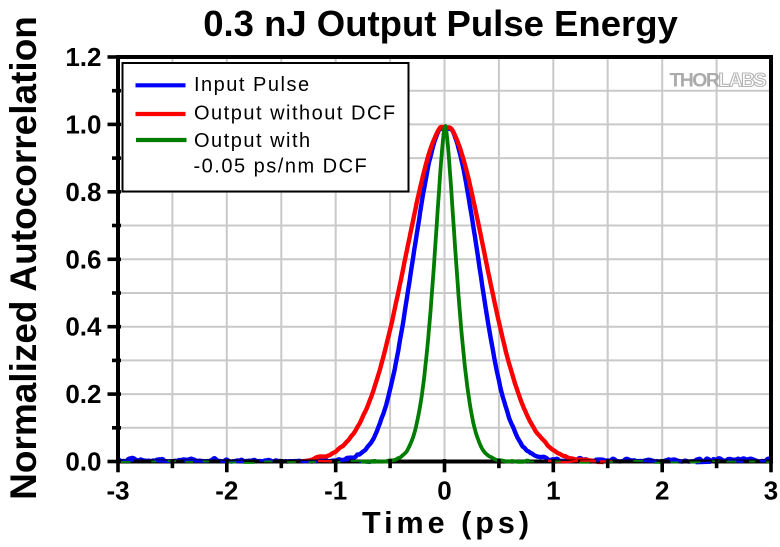 Image resolution: width=780 pixels, height=547 pixels. I want to click on svg-text: Time (ps), so click(447, 523).